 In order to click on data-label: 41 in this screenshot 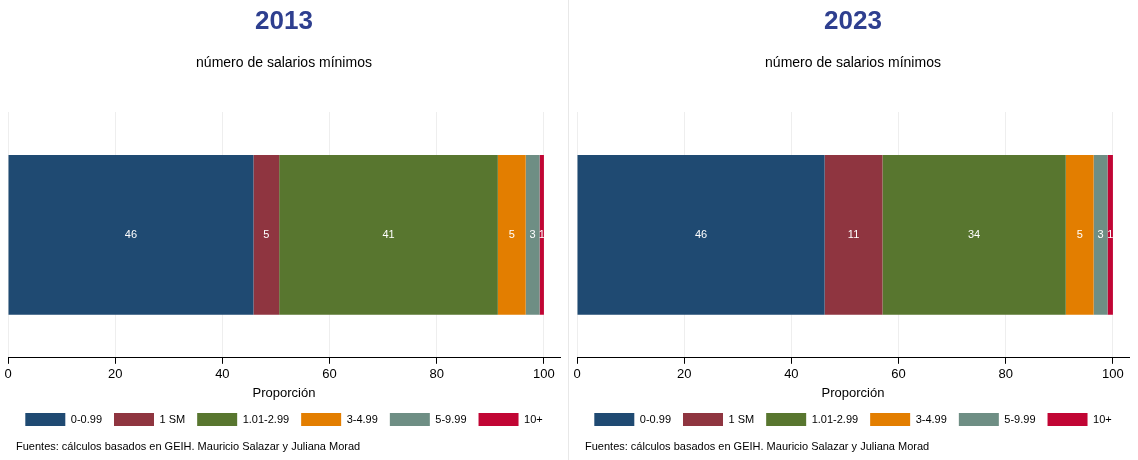, I will do `click(388, 233)`.